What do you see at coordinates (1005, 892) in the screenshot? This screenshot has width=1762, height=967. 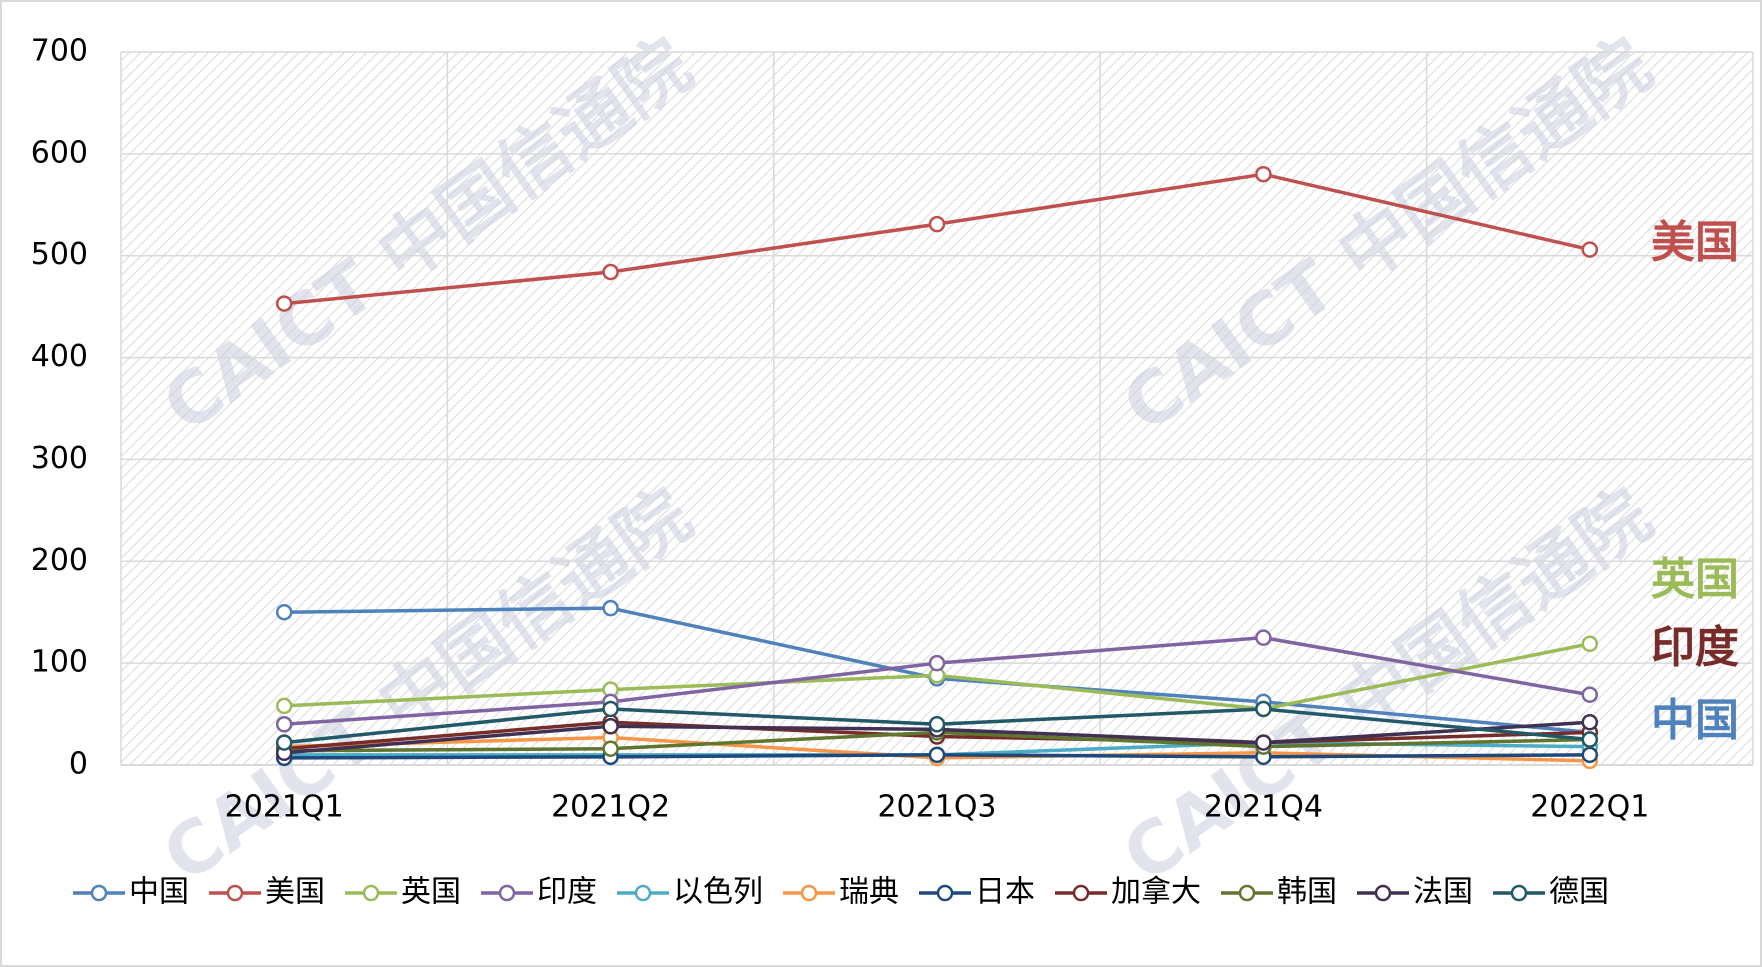 I see `legend-label: 日本` at bounding box center [1005, 892].